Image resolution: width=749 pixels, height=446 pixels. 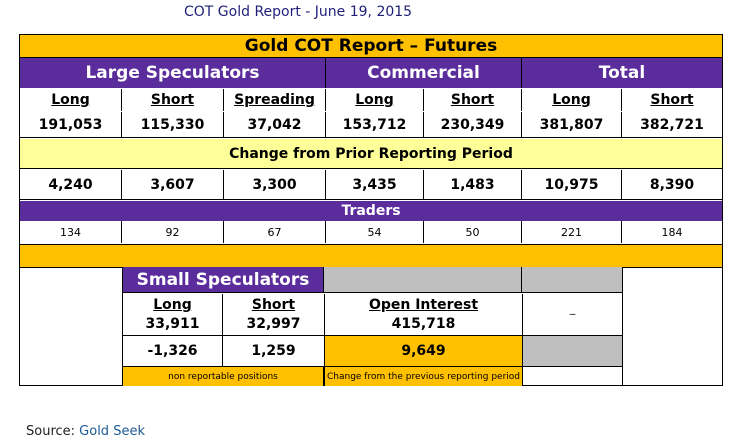 What do you see at coordinates (275, 125) in the screenshot?
I see `position-value: 37,042` at bounding box center [275, 125].